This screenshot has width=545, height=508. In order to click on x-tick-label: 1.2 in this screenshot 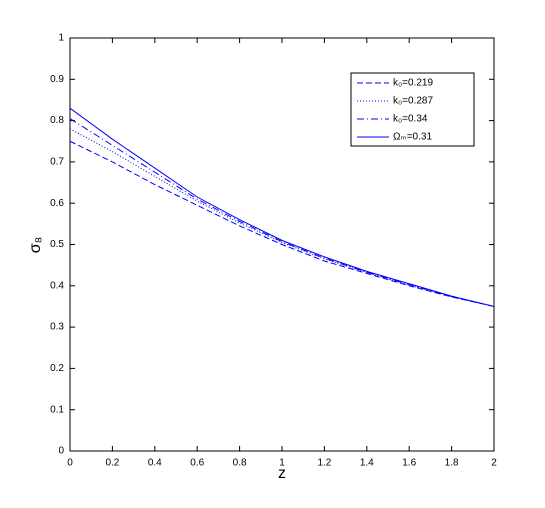, I will do `click(324, 463)`.